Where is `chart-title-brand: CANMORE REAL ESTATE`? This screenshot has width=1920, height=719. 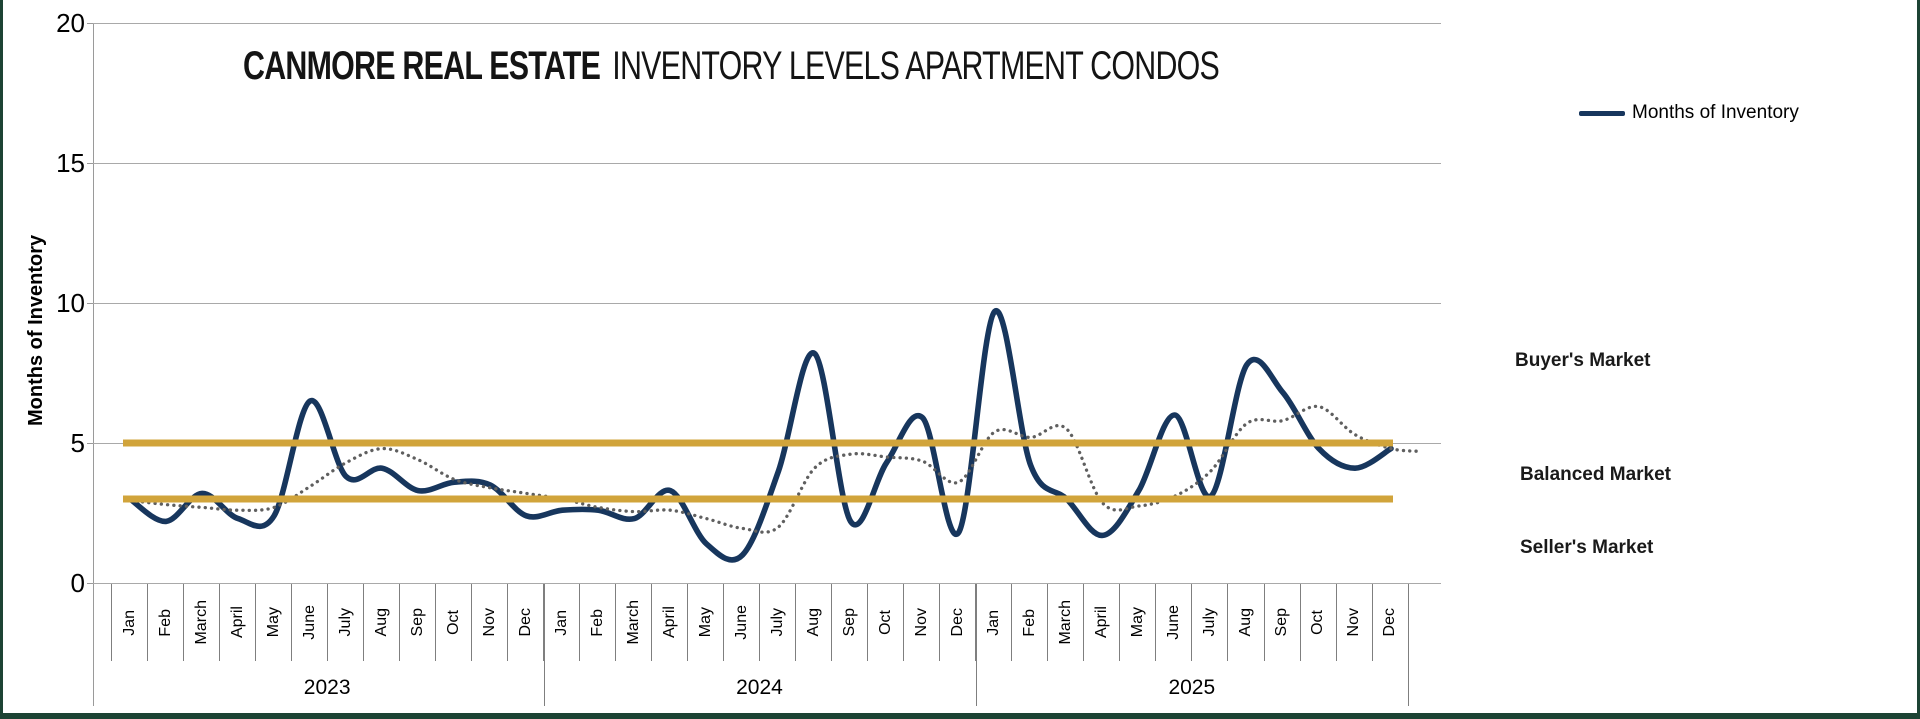 chart-title-brand: CANMORE REAL ESTATE is located at coordinates (422, 66).